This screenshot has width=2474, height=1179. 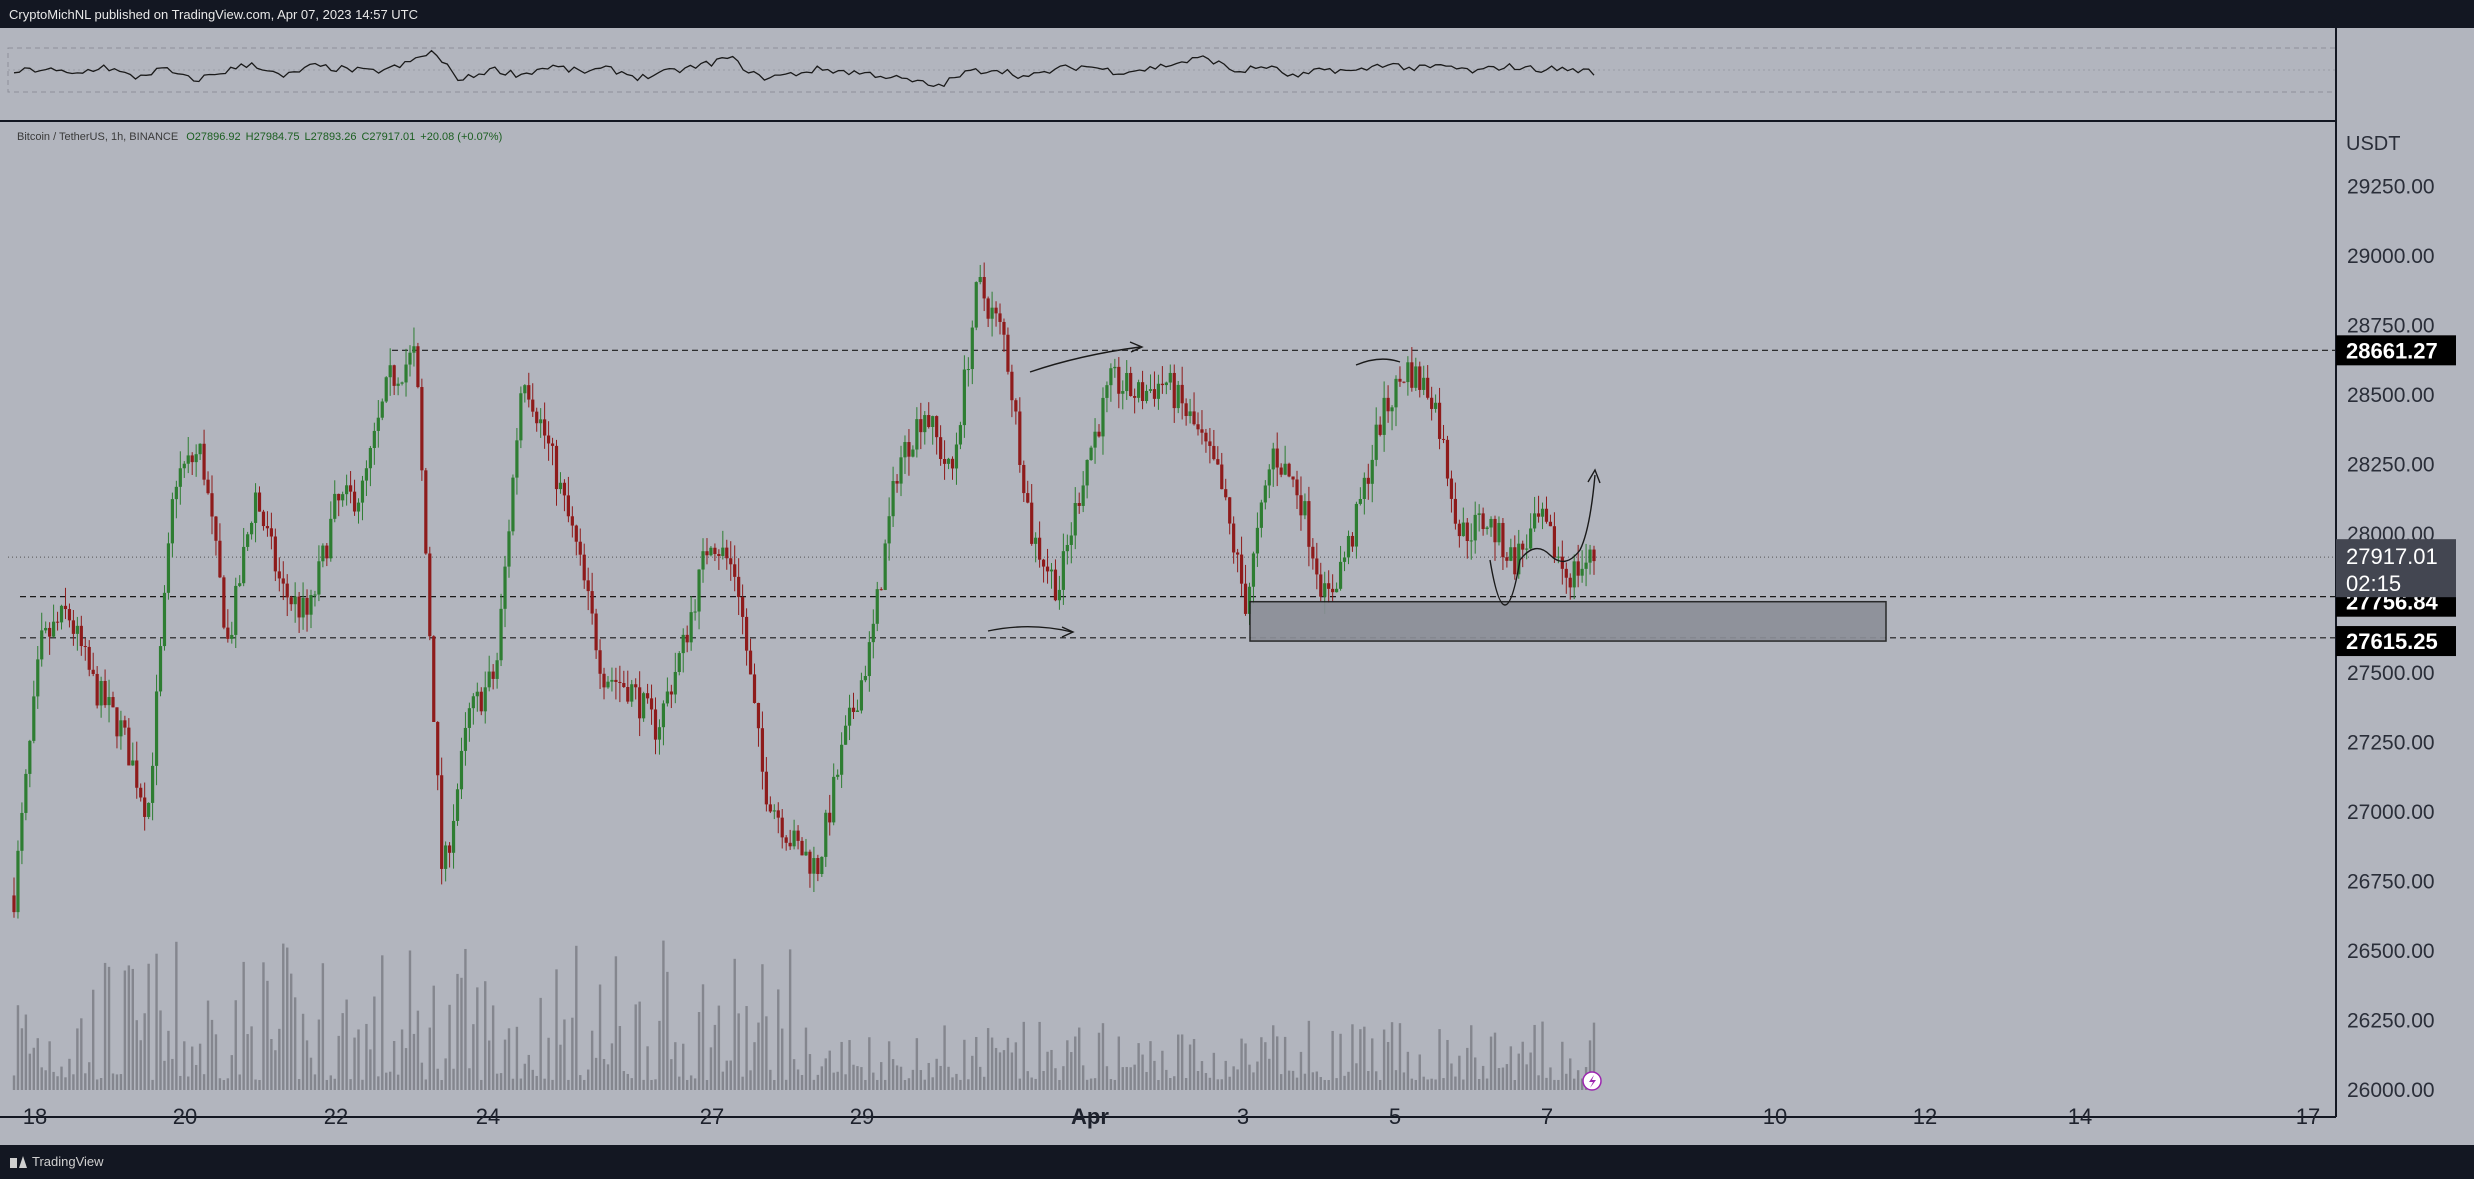 What do you see at coordinates (1171, 1116) in the screenshot?
I see `time-axis: 18 20 22 24 27 29 Apr 3 5 7 10 12 14 17` at bounding box center [1171, 1116].